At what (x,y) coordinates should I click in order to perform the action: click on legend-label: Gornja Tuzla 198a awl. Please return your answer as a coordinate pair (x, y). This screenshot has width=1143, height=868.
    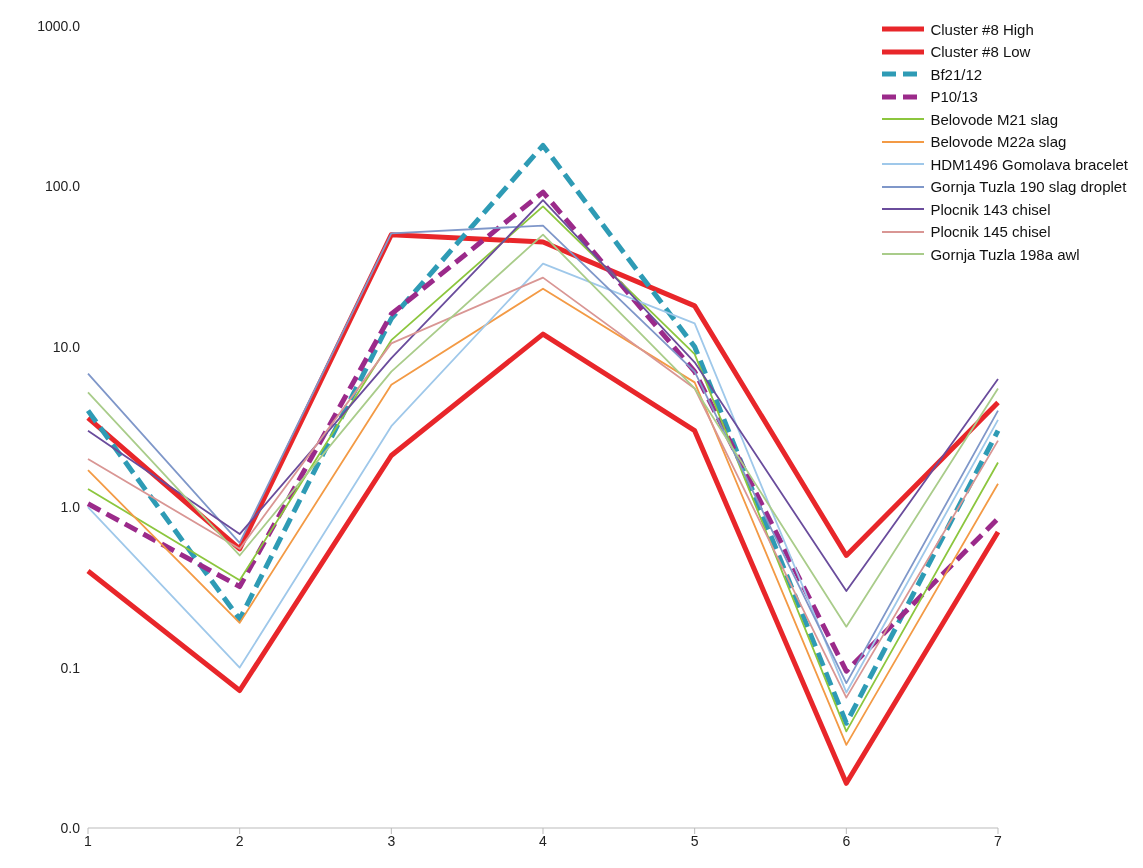
    Looking at the image, I should click on (1005, 254).